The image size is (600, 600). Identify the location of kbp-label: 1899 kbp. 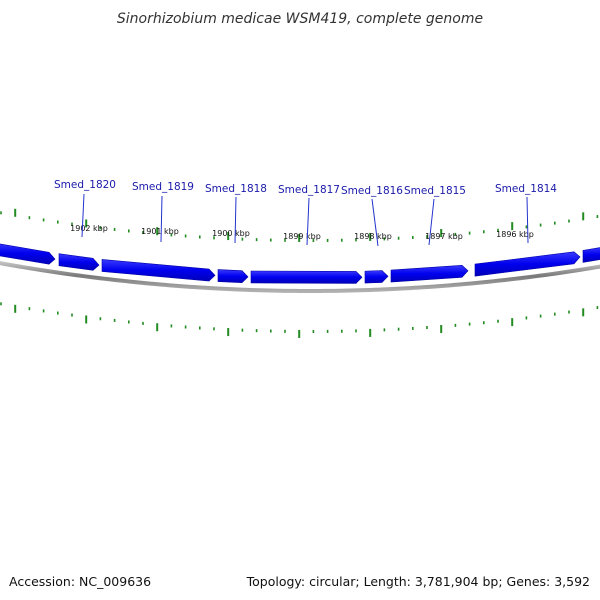
(302, 236).